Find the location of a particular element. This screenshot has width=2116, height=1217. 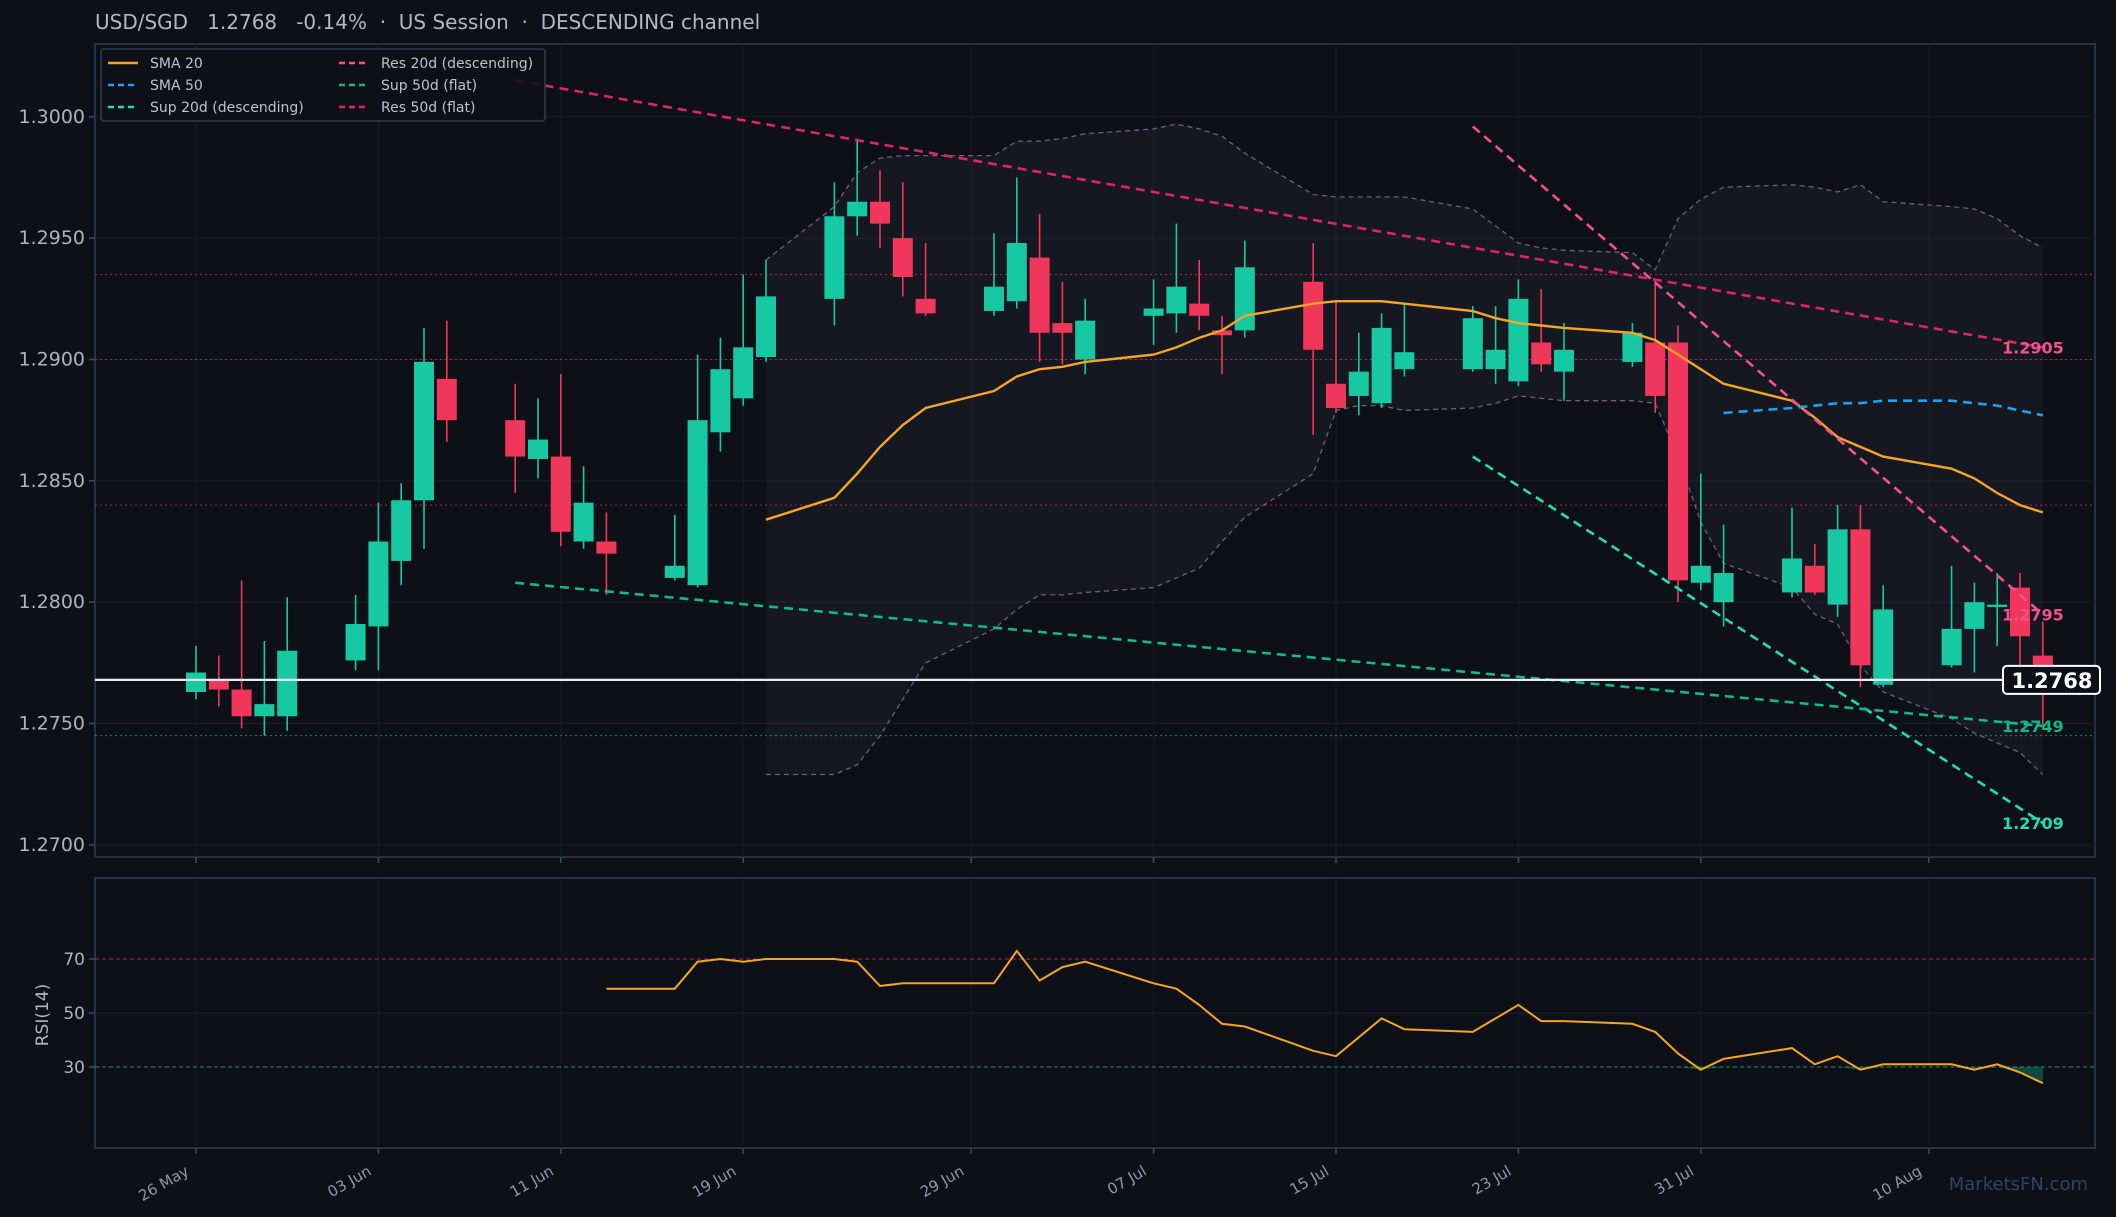

change-label: -0.14% is located at coordinates (331, 22).